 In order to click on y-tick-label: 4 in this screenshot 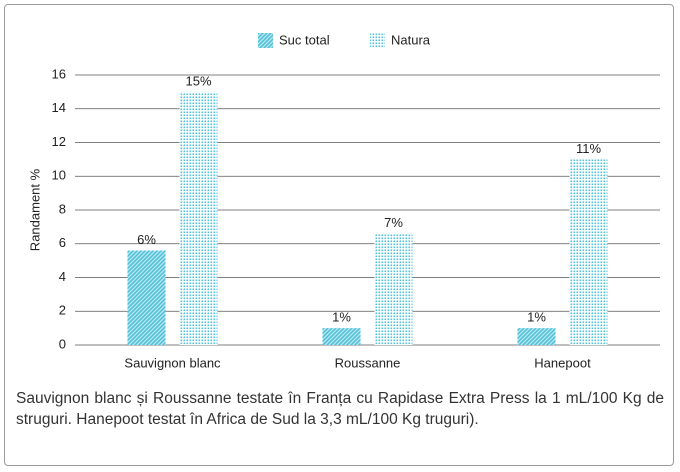, I will do `click(62, 276)`.